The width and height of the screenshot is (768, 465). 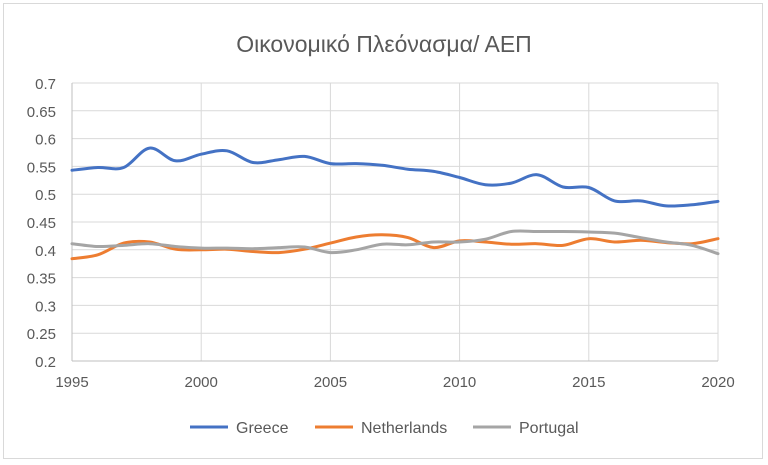 What do you see at coordinates (45, 306) in the screenshot?
I see `y-tick-label: 0.3` at bounding box center [45, 306].